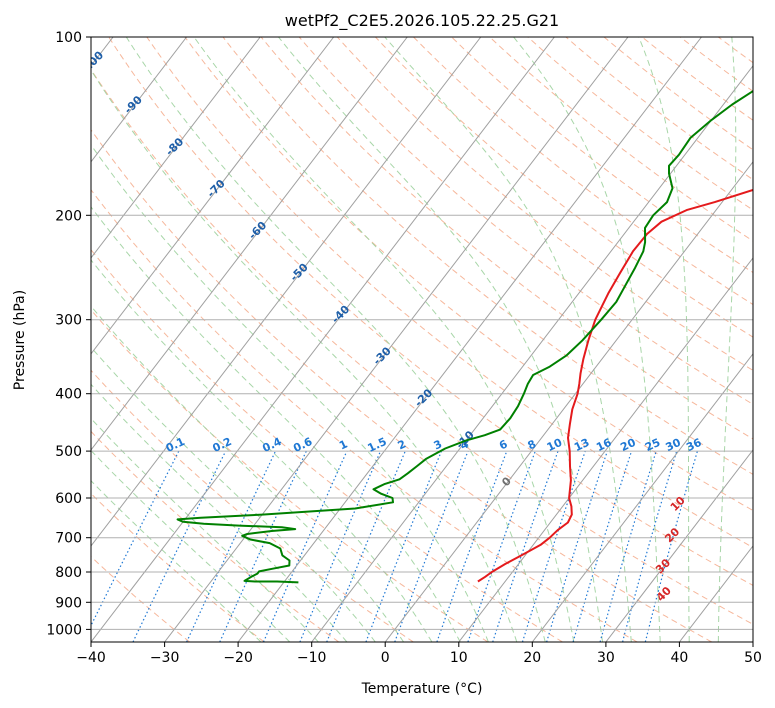 The image size is (775, 708). Describe the element at coordinates (68, 321) in the screenshot. I see `y-tick-label: 300` at that location.